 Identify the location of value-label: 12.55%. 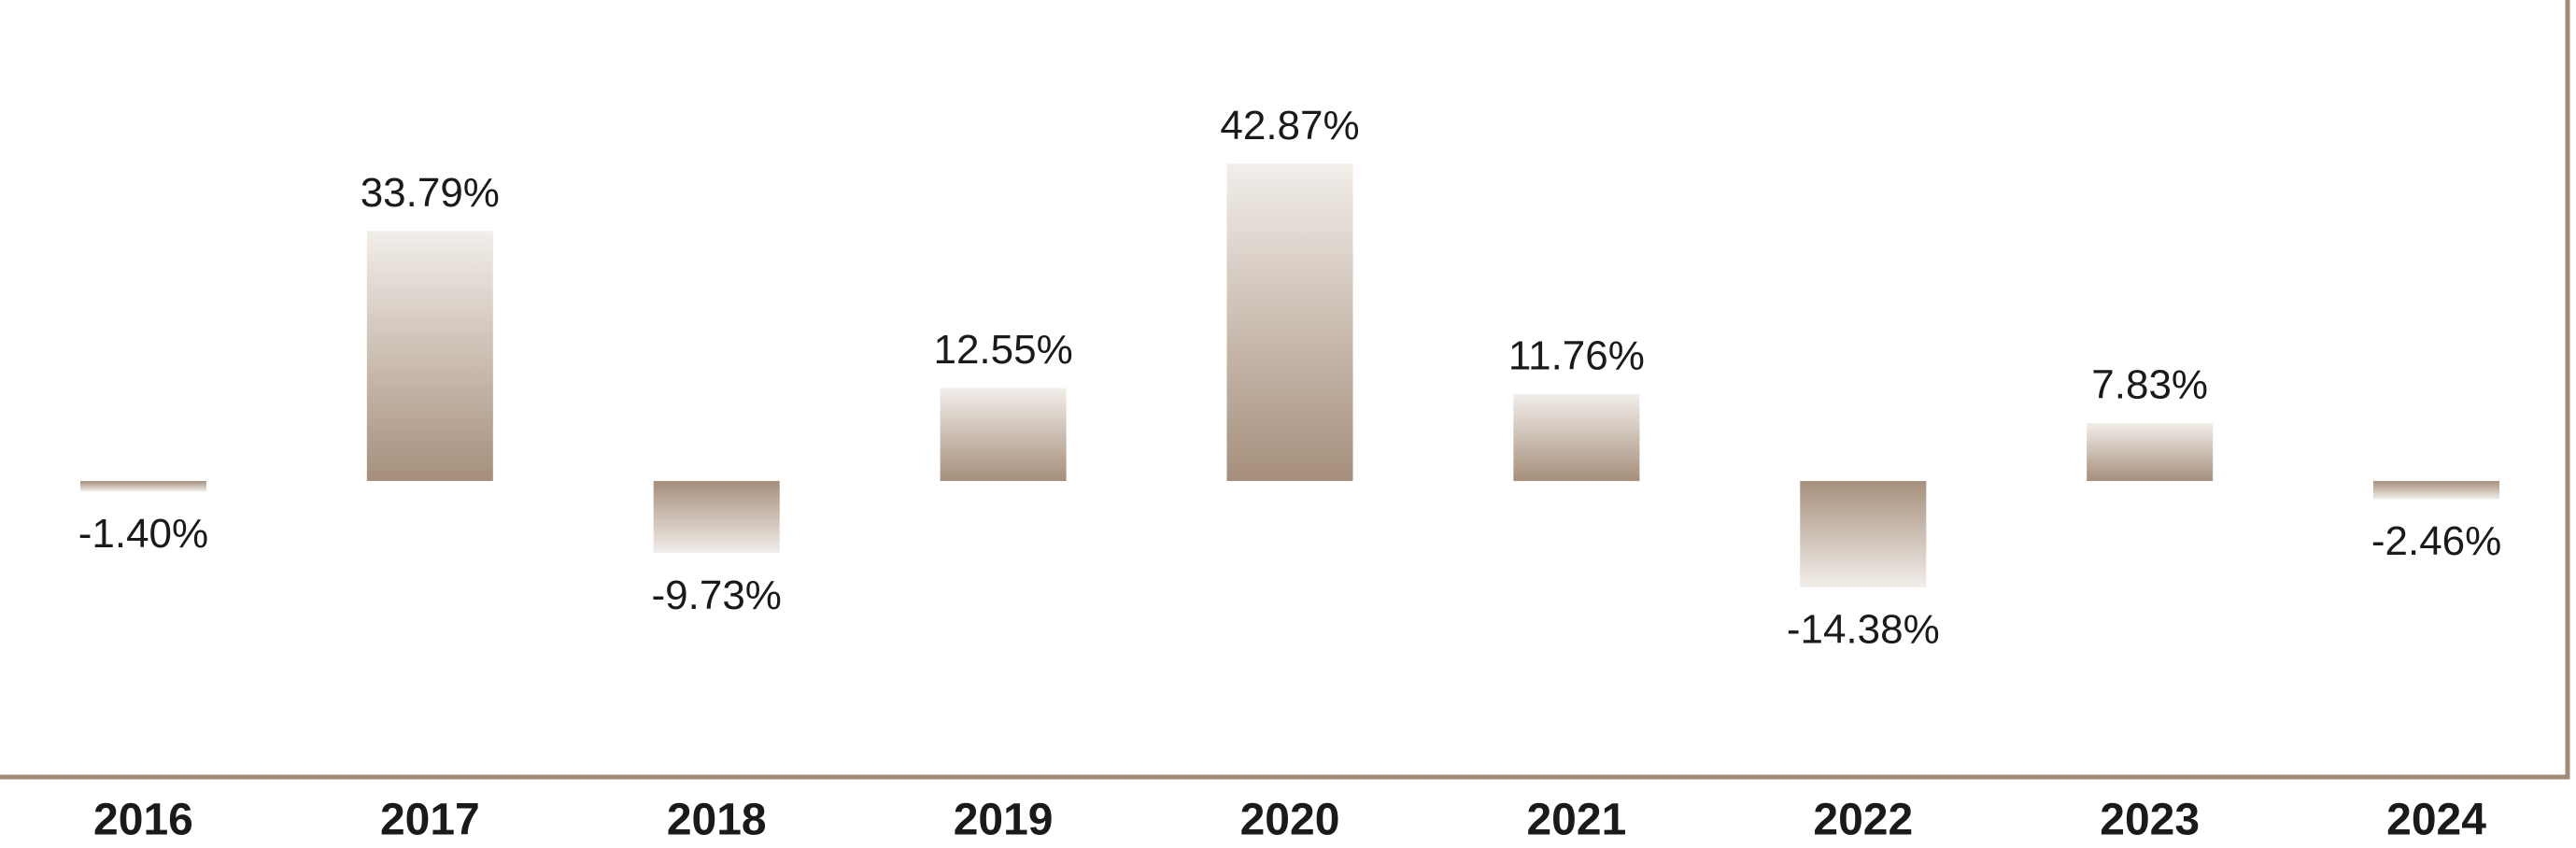
(1002, 350).